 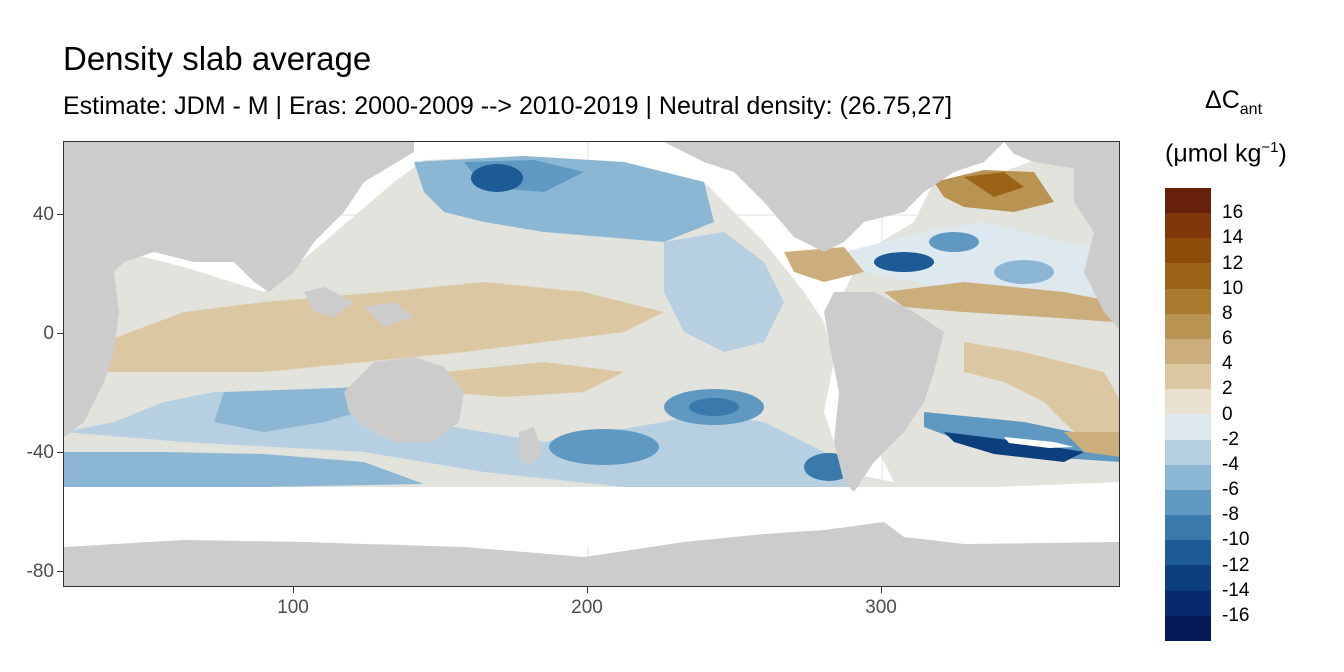 What do you see at coordinates (1227, 414) in the screenshot?
I see `legend-label: 0` at bounding box center [1227, 414].